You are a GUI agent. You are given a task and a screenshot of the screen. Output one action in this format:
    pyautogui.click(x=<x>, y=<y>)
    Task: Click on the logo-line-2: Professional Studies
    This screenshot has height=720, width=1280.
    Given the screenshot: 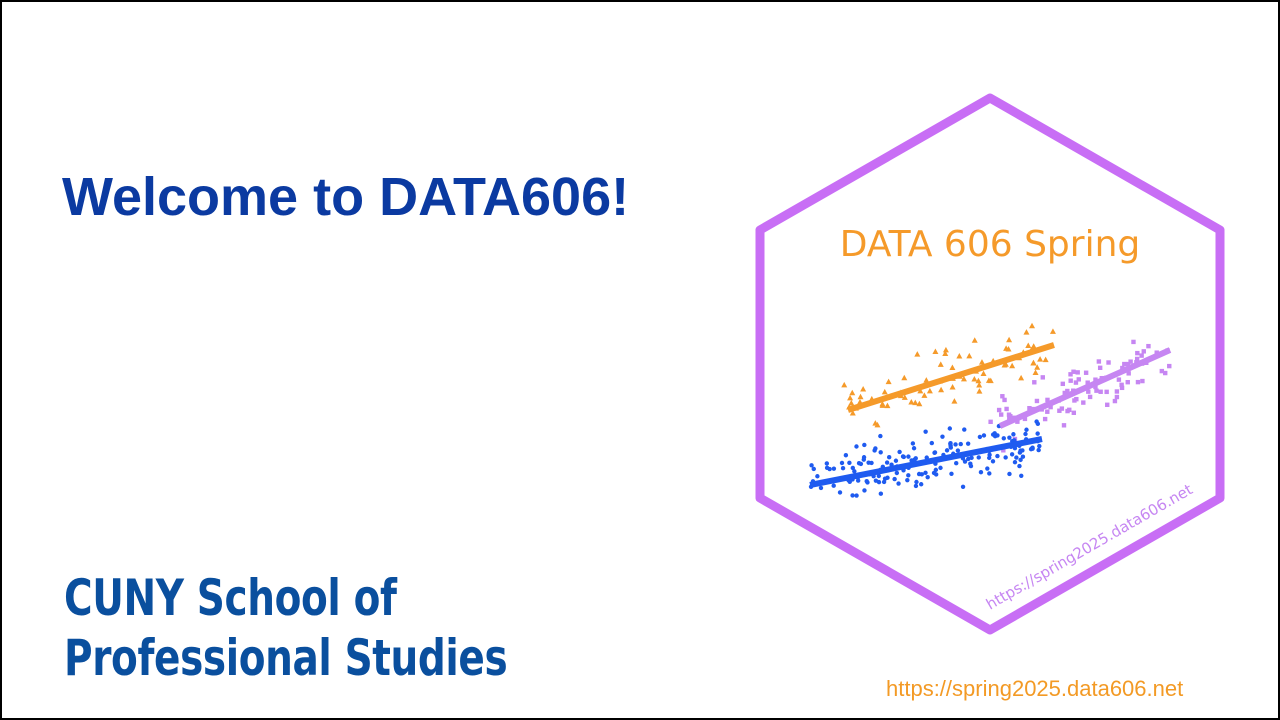 What is the action you would take?
    pyautogui.click(x=286, y=658)
    